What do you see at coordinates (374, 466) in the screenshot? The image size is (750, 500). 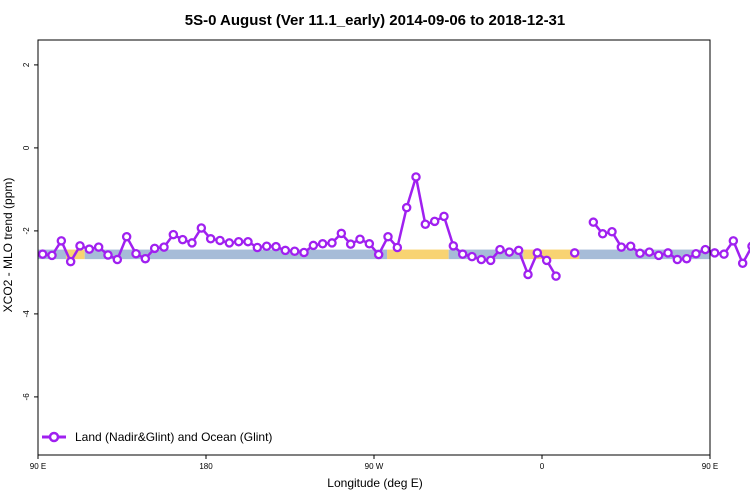 I see `x-tick-label: 90 W` at bounding box center [374, 466].